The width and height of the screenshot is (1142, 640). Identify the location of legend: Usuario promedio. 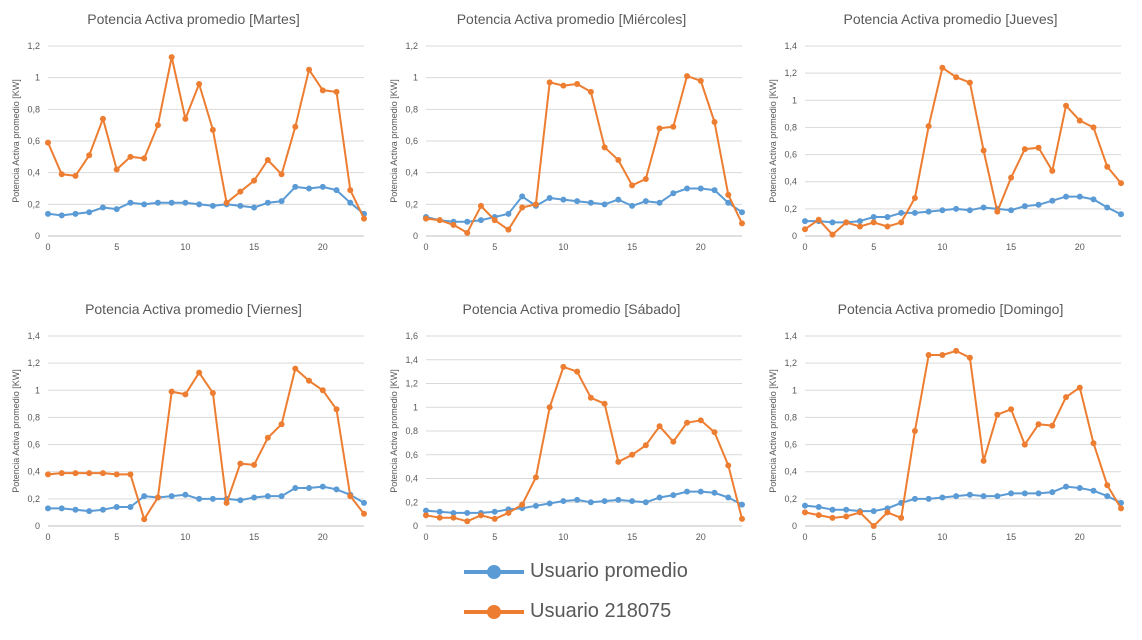
(644, 576).